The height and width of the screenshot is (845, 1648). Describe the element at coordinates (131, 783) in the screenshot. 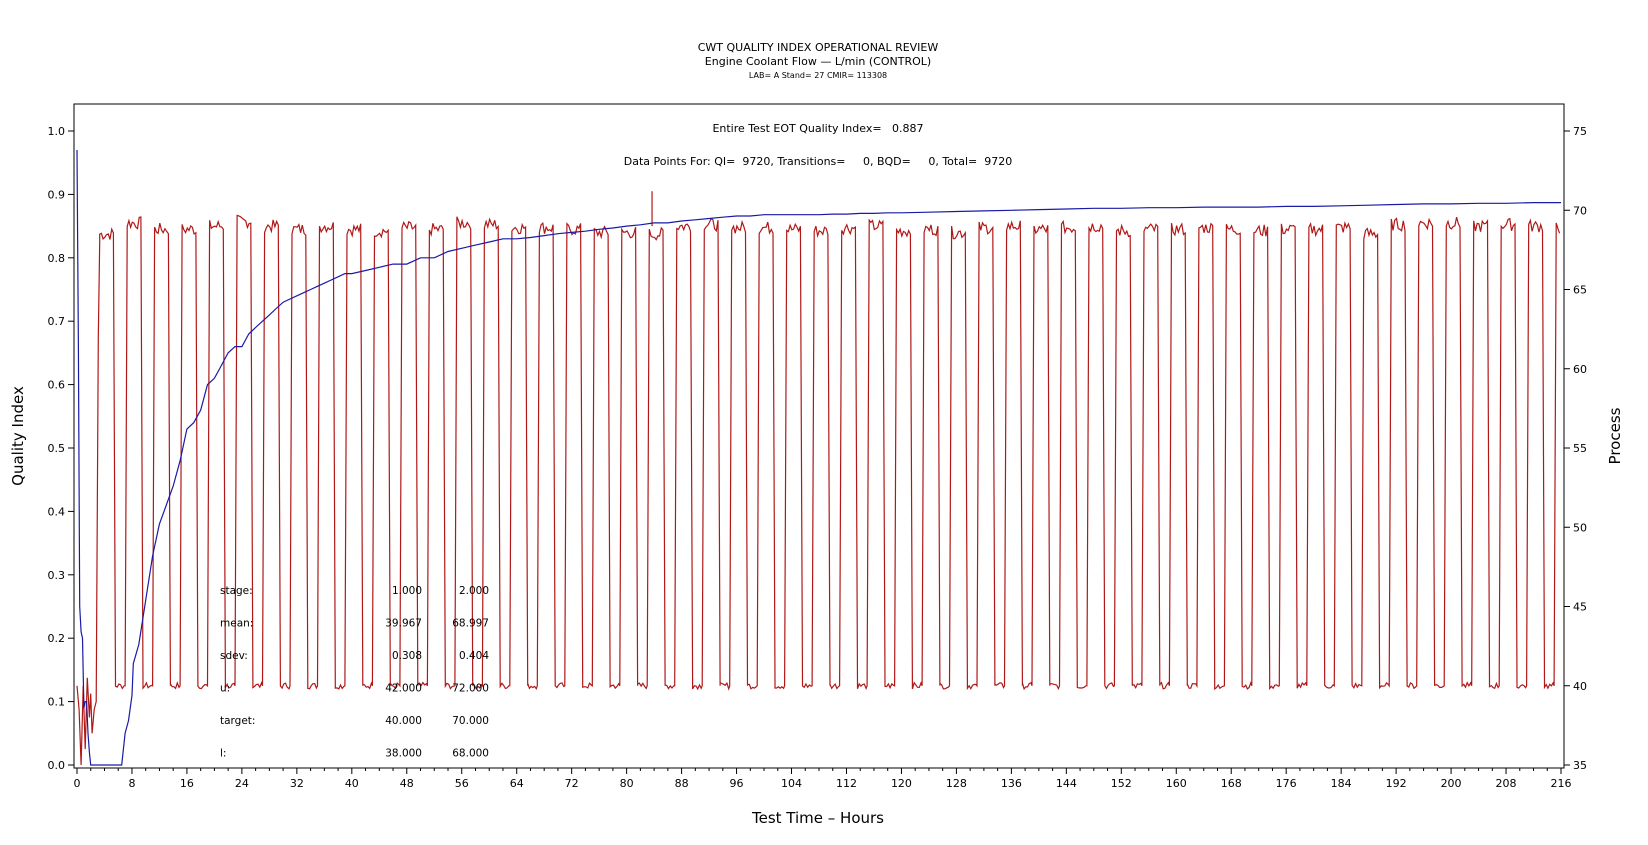

I see `x-tick-label: 8` at that location.